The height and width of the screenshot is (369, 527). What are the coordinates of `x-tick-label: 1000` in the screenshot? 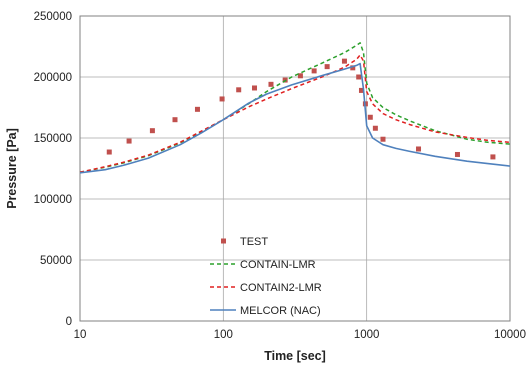 It's located at (367, 335).